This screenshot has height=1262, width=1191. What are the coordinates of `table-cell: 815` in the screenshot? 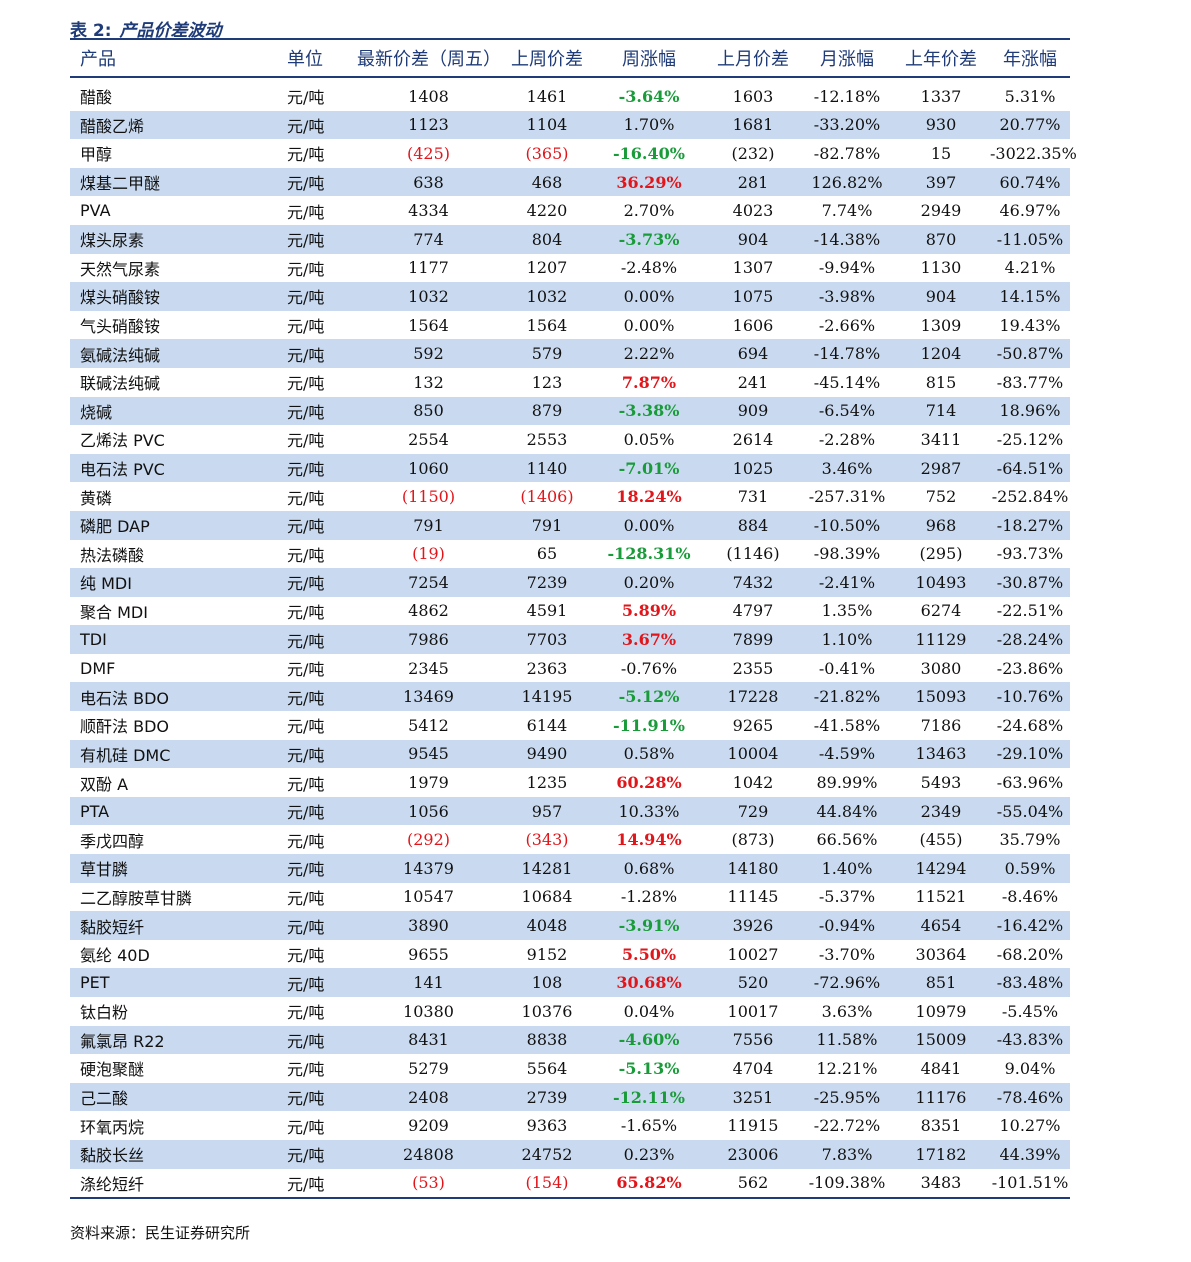 It's located at (941, 382).